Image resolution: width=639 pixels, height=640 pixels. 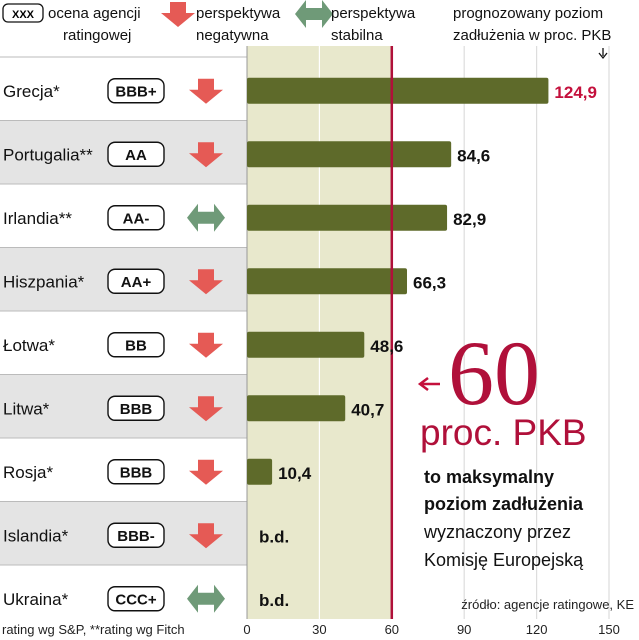 What do you see at coordinates (93, 629) in the screenshot?
I see `footnote: rating wg S&P, **rating wg Fitch` at bounding box center [93, 629].